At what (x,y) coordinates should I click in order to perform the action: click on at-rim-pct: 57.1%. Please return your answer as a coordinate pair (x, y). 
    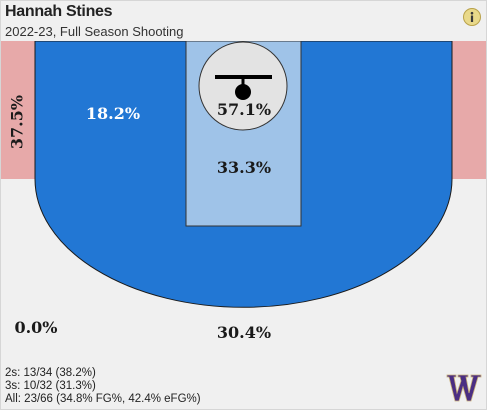
    Looking at the image, I should click on (244, 109).